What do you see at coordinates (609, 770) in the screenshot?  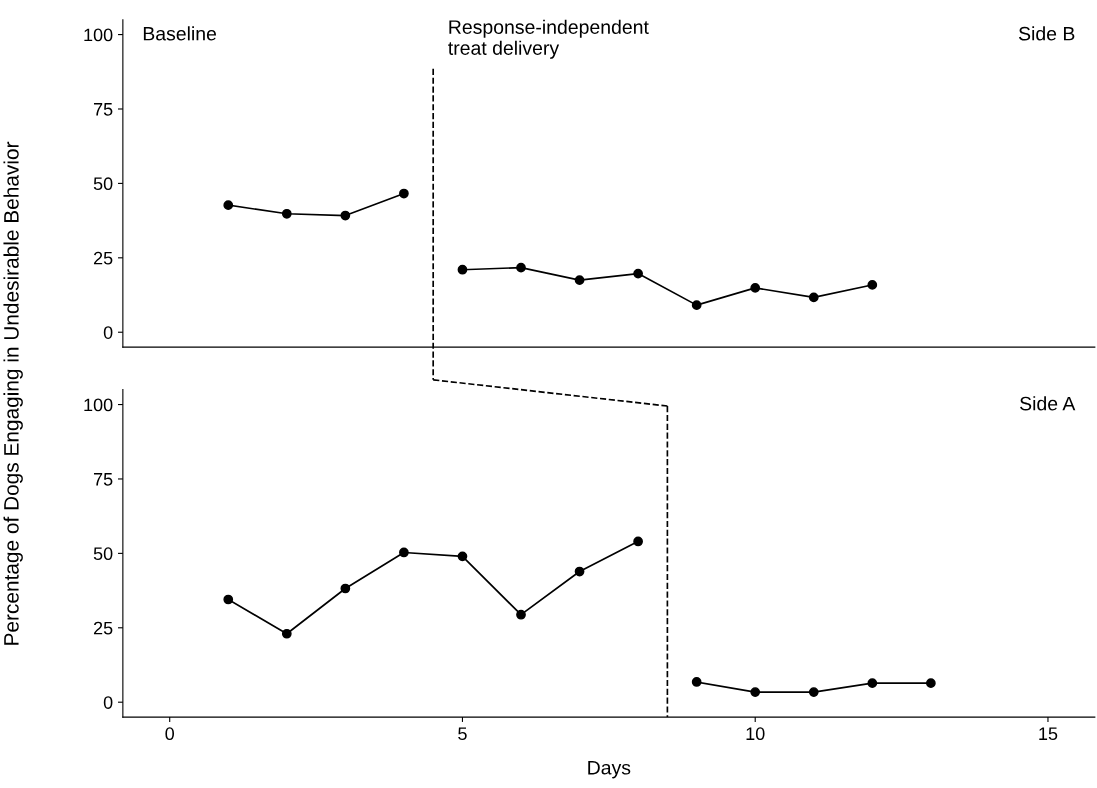 I see `x-axis-title: Days` at bounding box center [609, 770].